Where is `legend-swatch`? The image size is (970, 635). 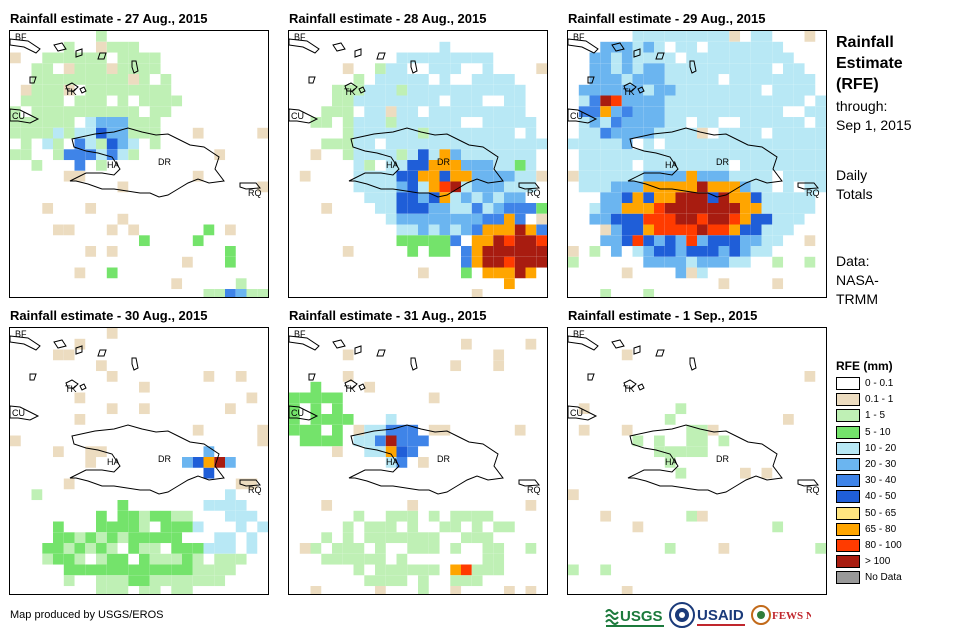 legend-swatch is located at coordinates (848, 464).